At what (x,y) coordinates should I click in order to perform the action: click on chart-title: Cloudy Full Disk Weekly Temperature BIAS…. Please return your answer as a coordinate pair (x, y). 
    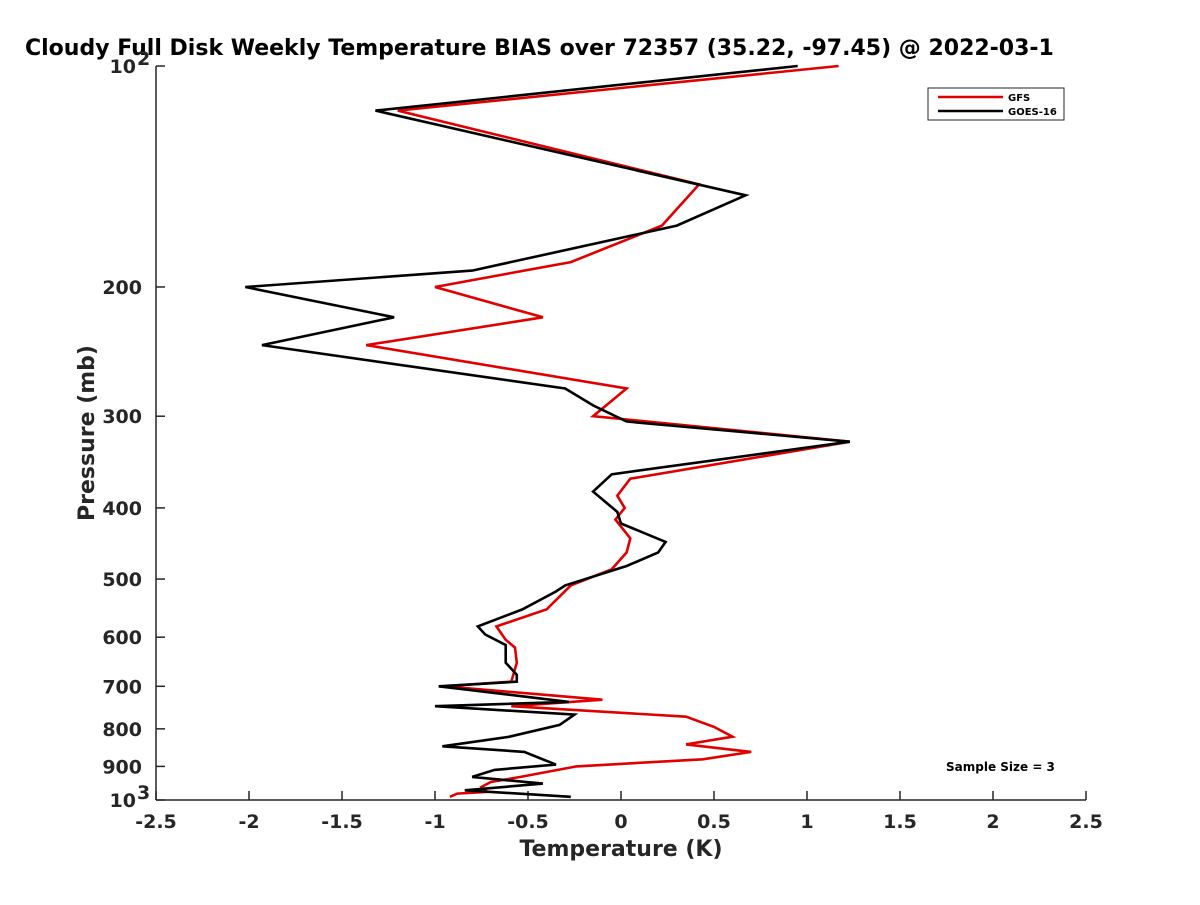
    Looking at the image, I should click on (539, 48).